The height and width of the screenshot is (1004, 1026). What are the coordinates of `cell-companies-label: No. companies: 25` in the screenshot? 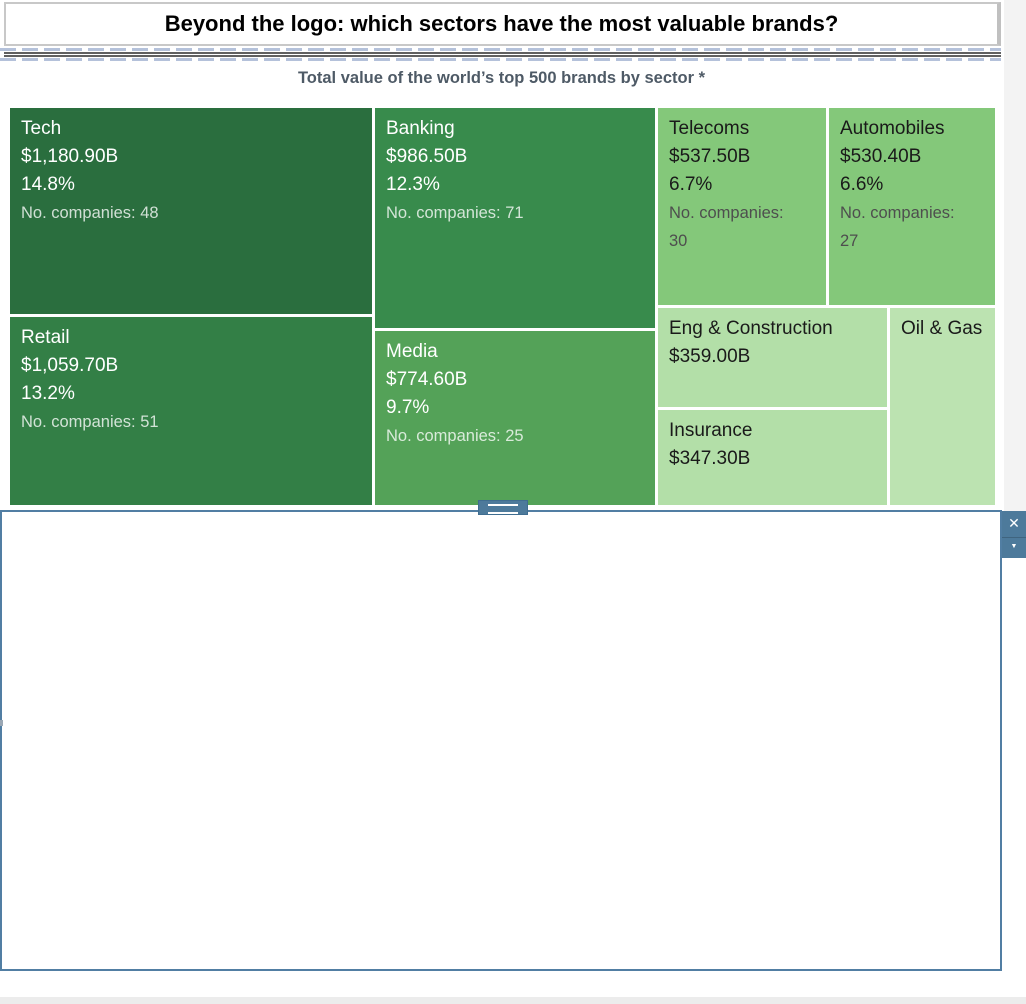 It's located at (455, 436).